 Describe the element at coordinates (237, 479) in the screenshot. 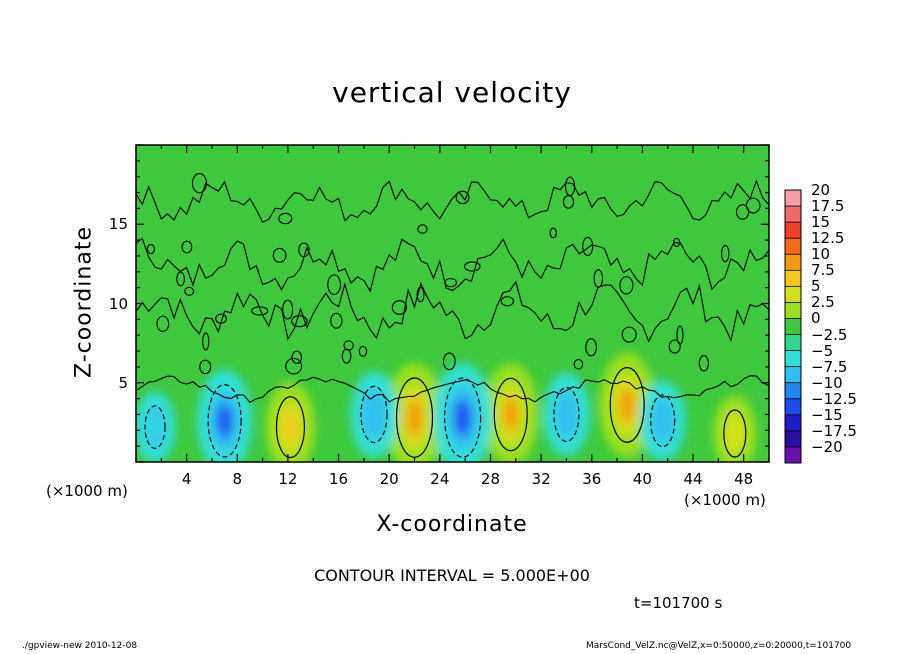

I see `x-tick-label: 8` at that location.